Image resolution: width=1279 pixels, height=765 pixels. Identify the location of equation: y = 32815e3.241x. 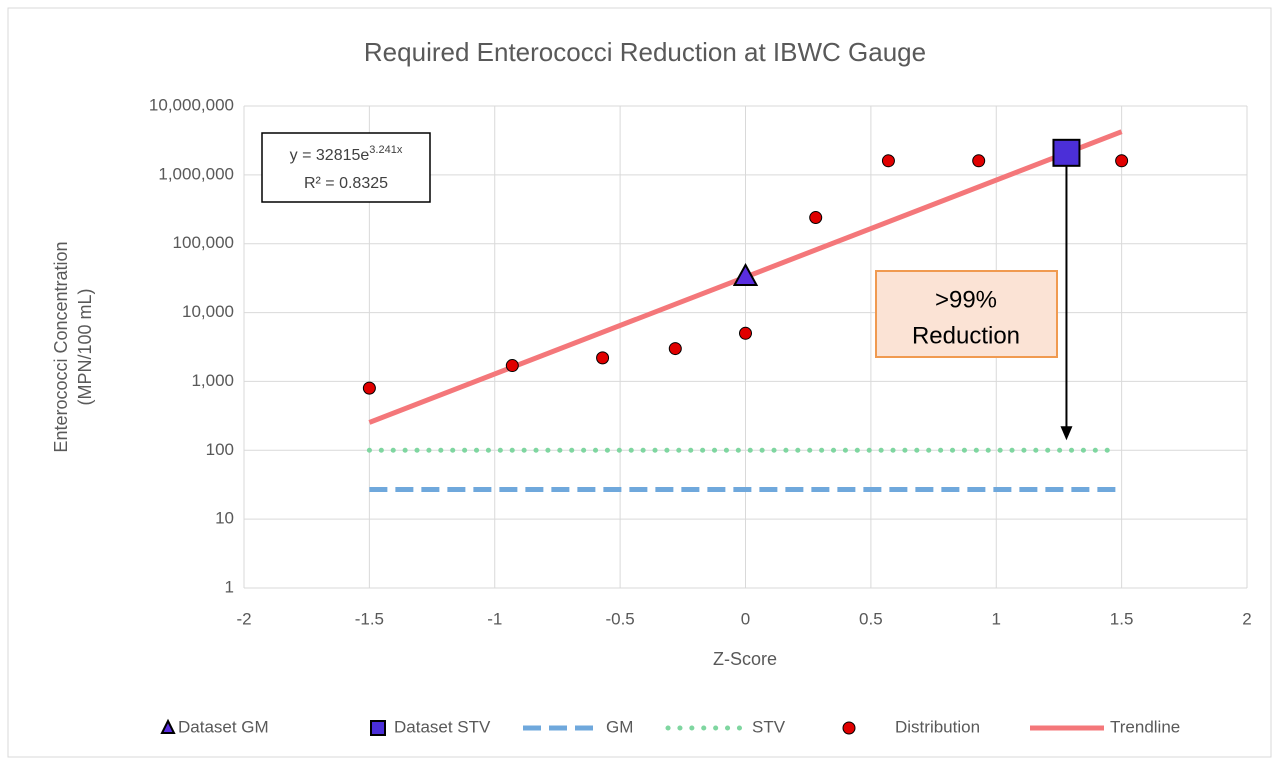
(346, 154).